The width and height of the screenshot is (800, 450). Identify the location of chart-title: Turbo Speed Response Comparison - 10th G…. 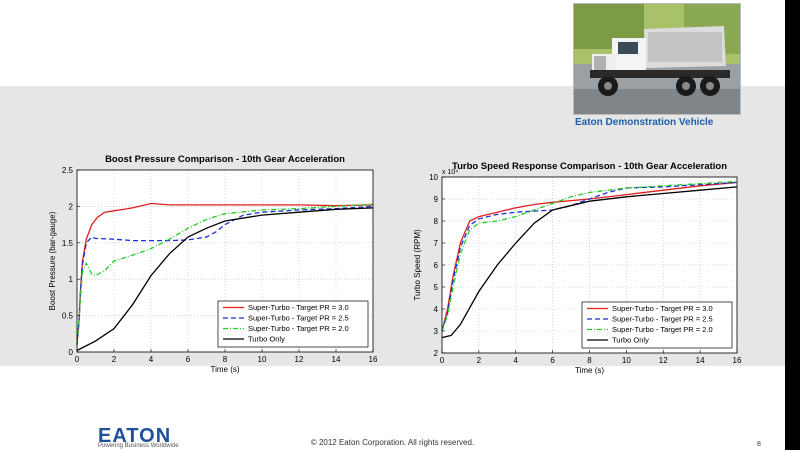
(589, 166).